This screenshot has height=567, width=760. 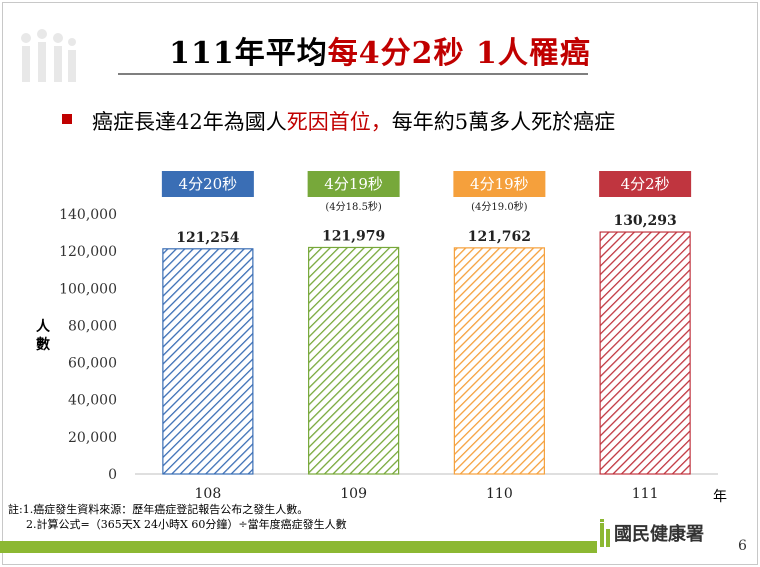 I want to click on subtitle-black-1: 癌症長達42年為國人, so click(x=189, y=122).